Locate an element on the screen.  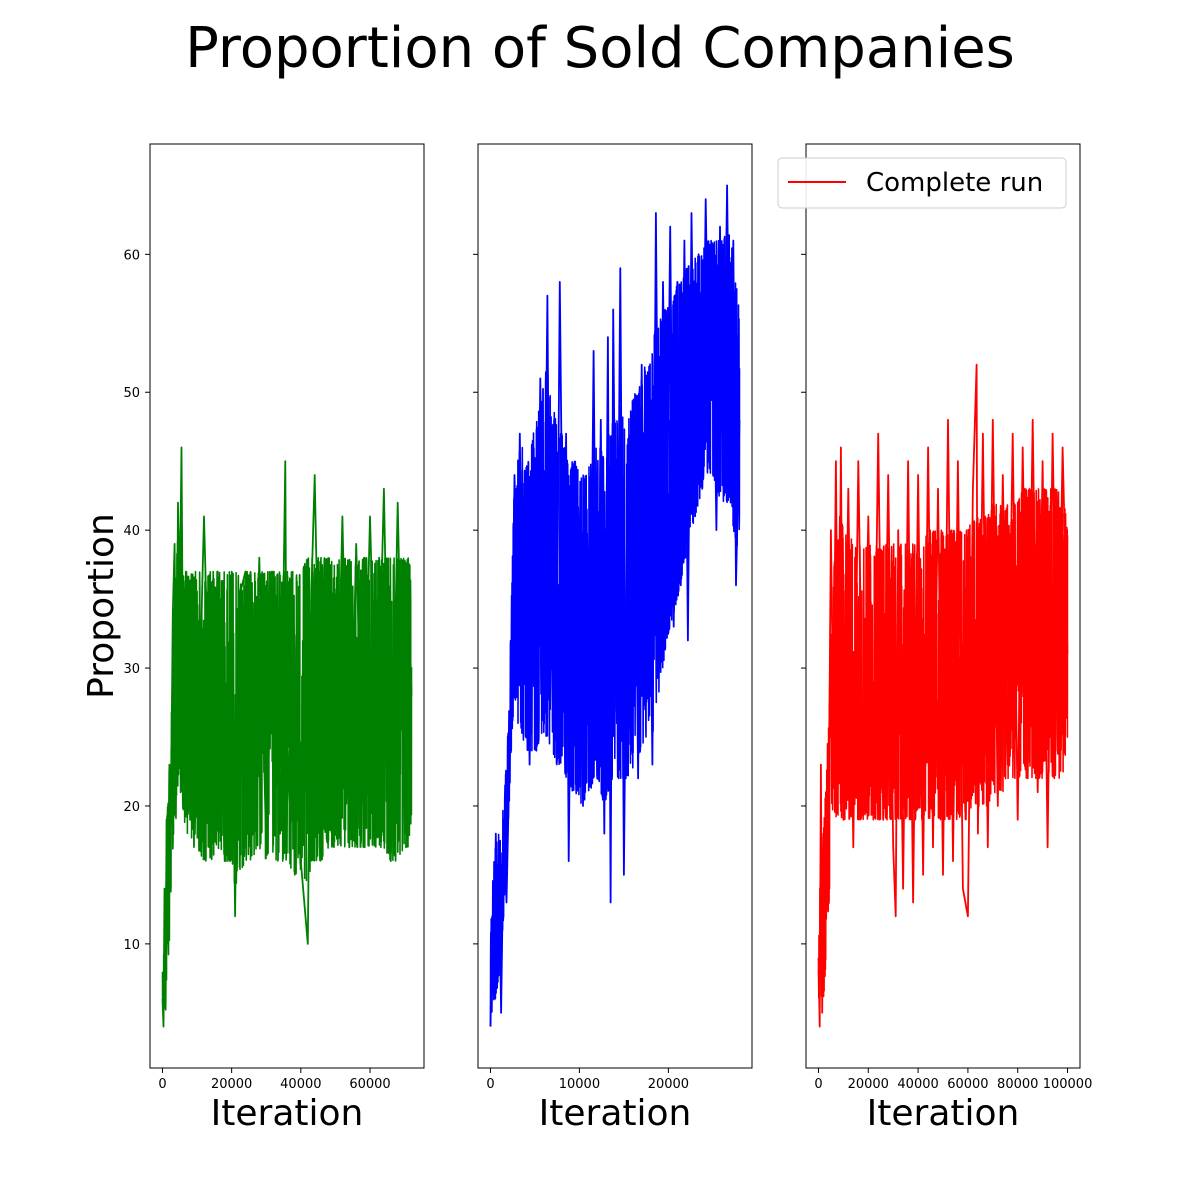
x-tick-label: 10000 is located at coordinates (579, 1084).